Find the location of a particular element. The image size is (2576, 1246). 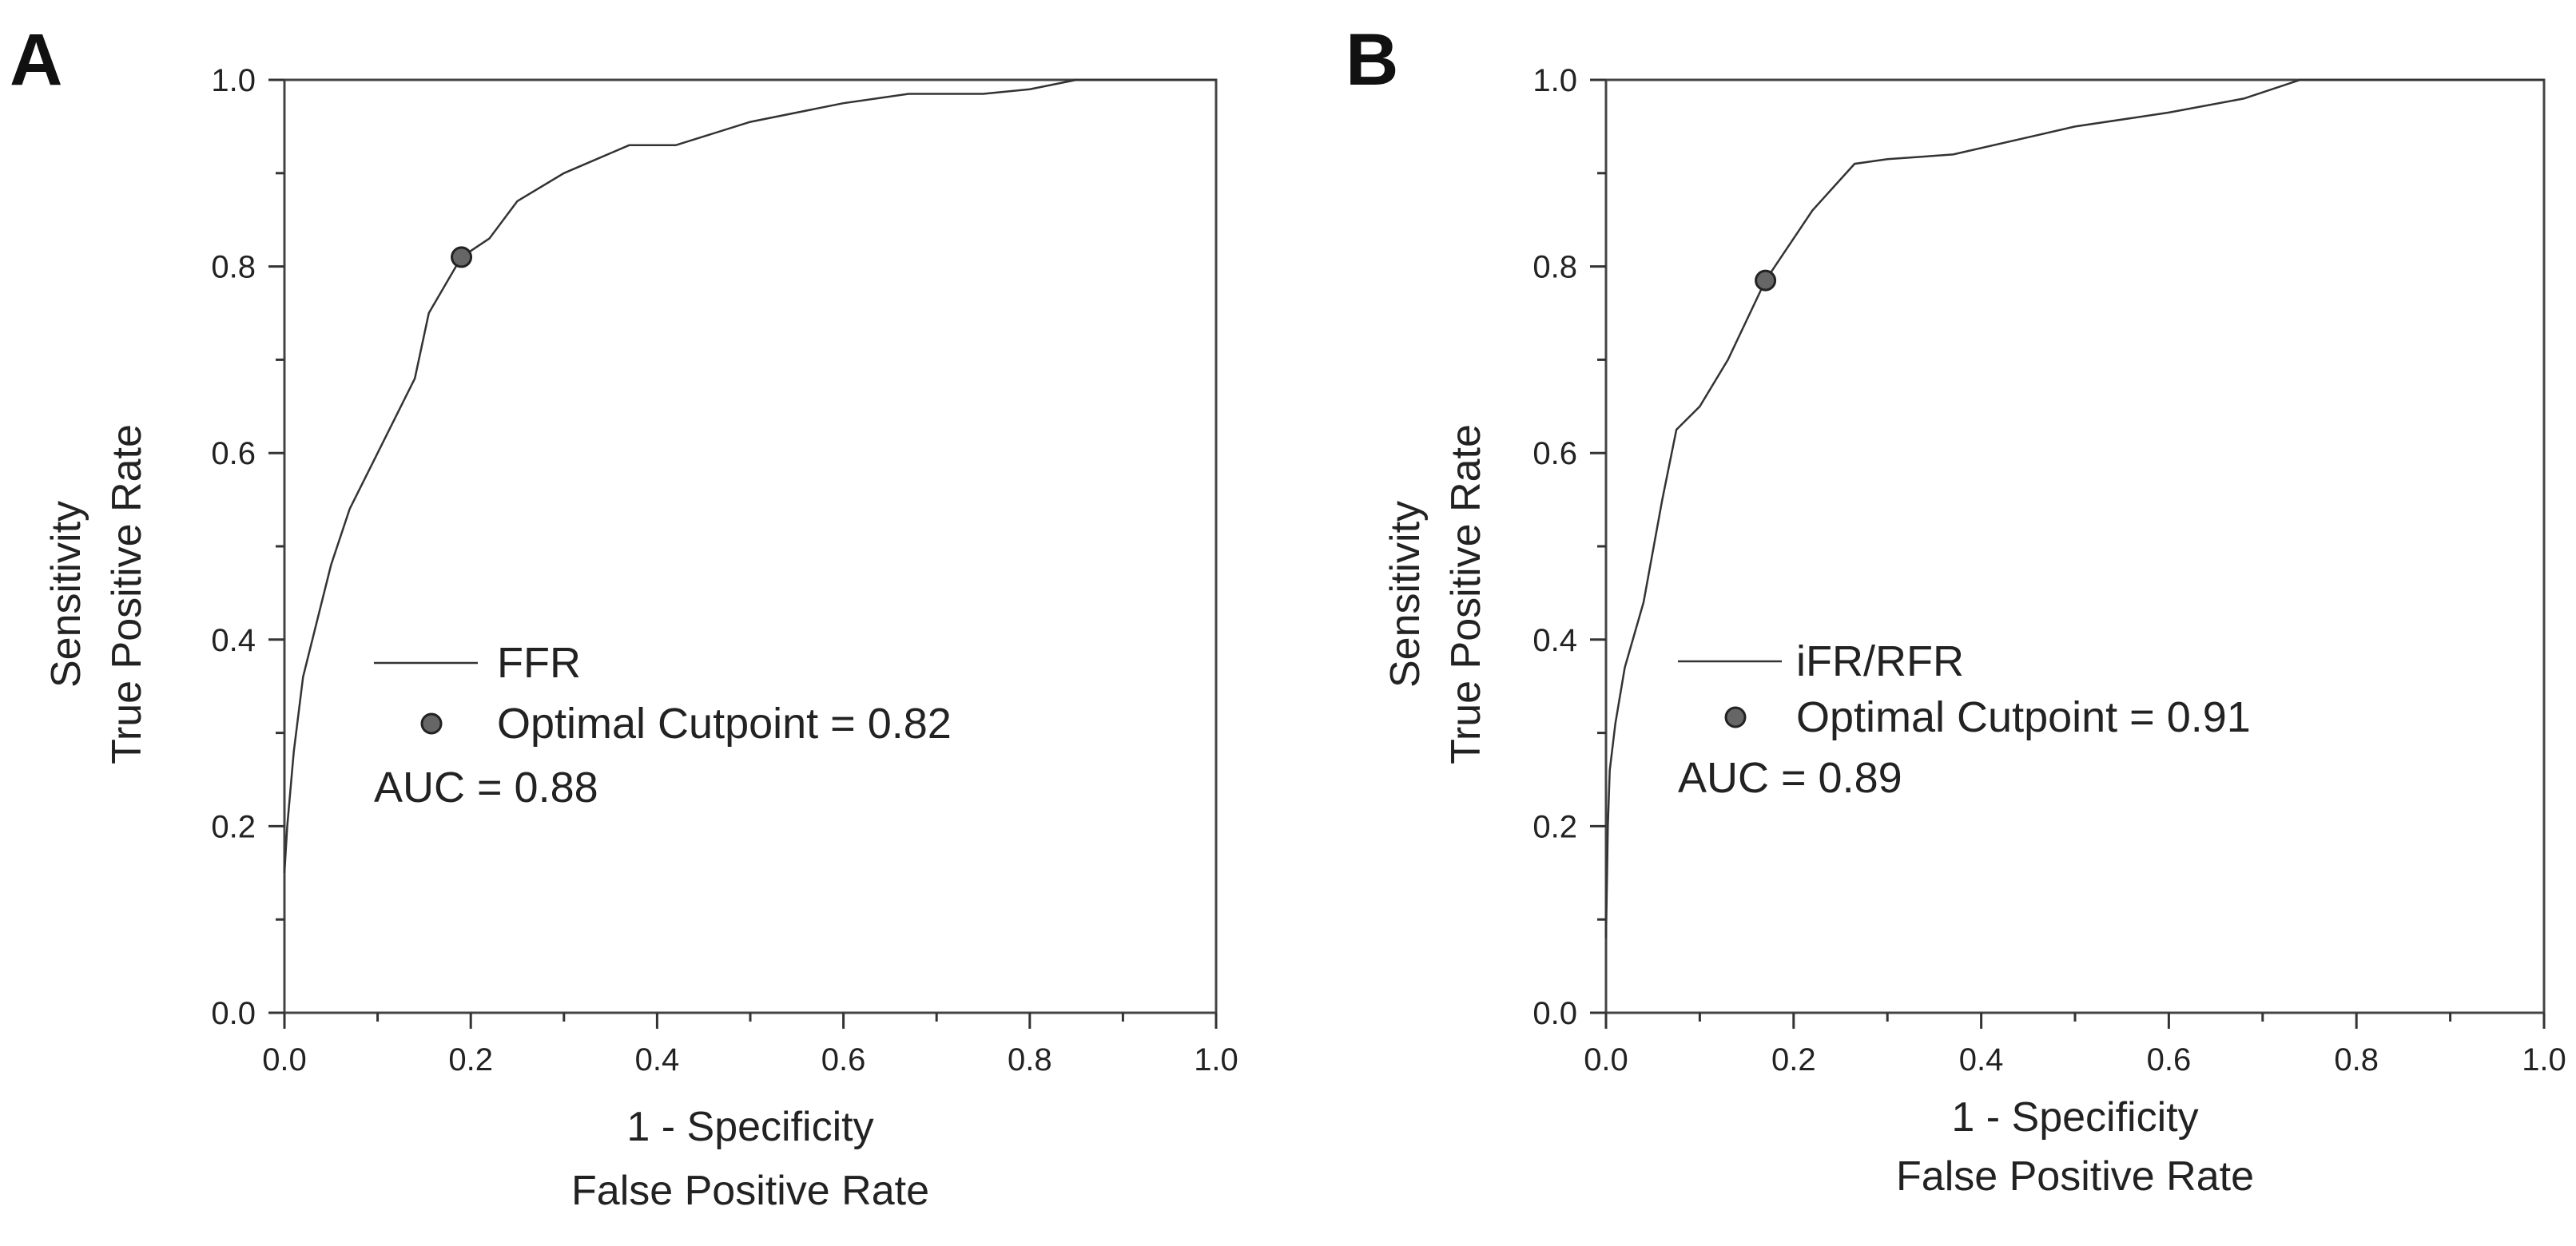

auc-annotation: AUC = 0.88 is located at coordinates (486, 787).